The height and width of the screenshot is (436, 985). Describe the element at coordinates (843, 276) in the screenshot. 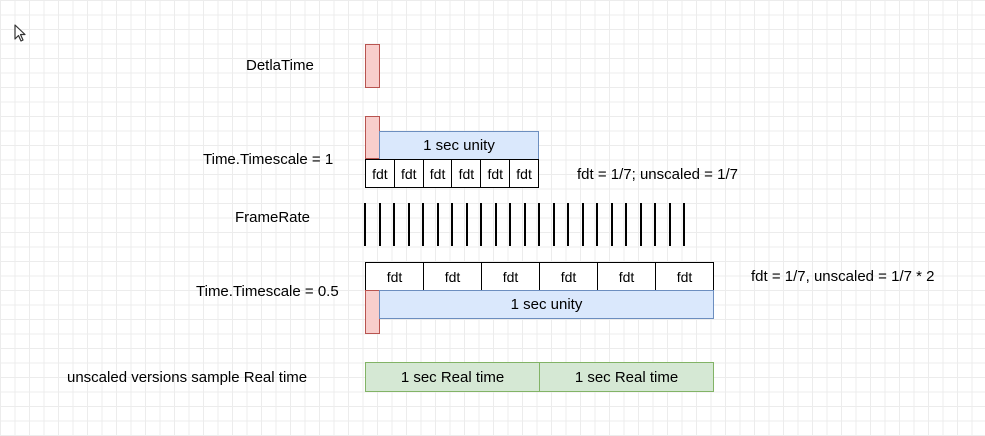

I see `timescale-05-note: fdt = 1/7, unscaled = 1/7 * 2` at that location.